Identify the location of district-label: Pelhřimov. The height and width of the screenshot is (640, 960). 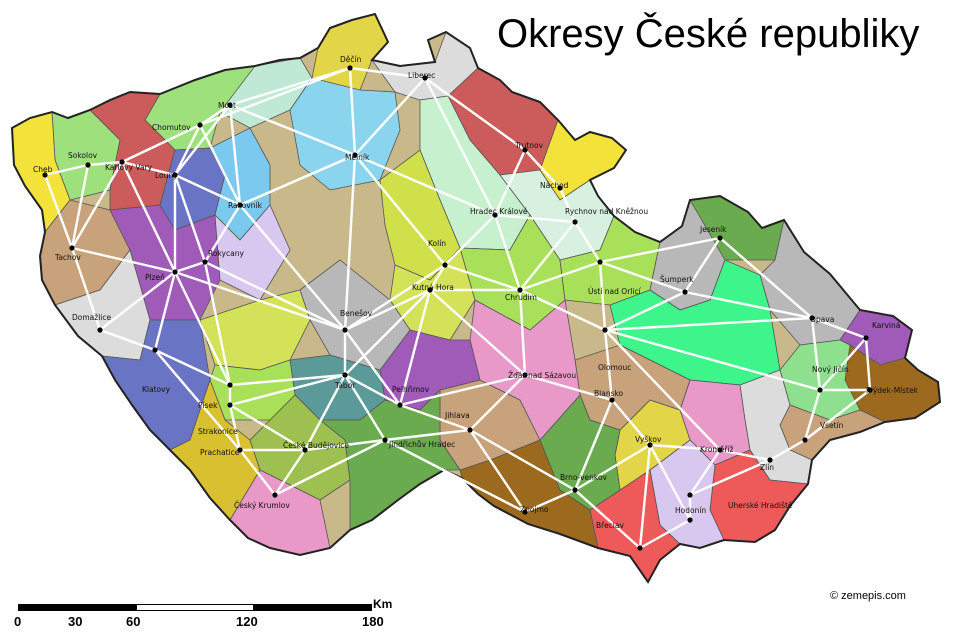
(411, 389).